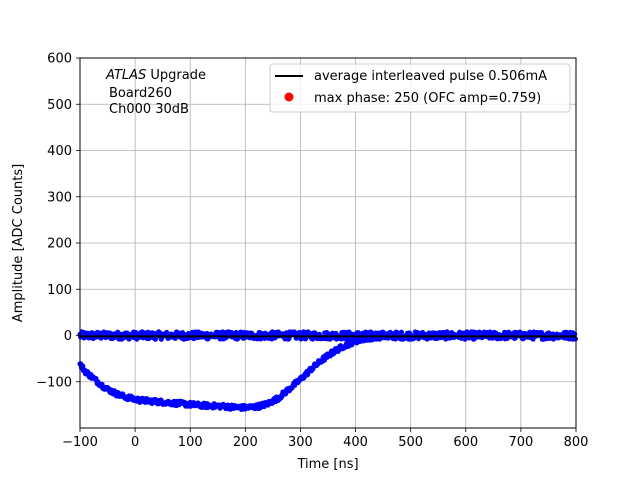  What do you see at coordinates (176, 75) in the screenshot?
I see `annotation-upgrade: Upgrade` at bounding box center [176, 75].